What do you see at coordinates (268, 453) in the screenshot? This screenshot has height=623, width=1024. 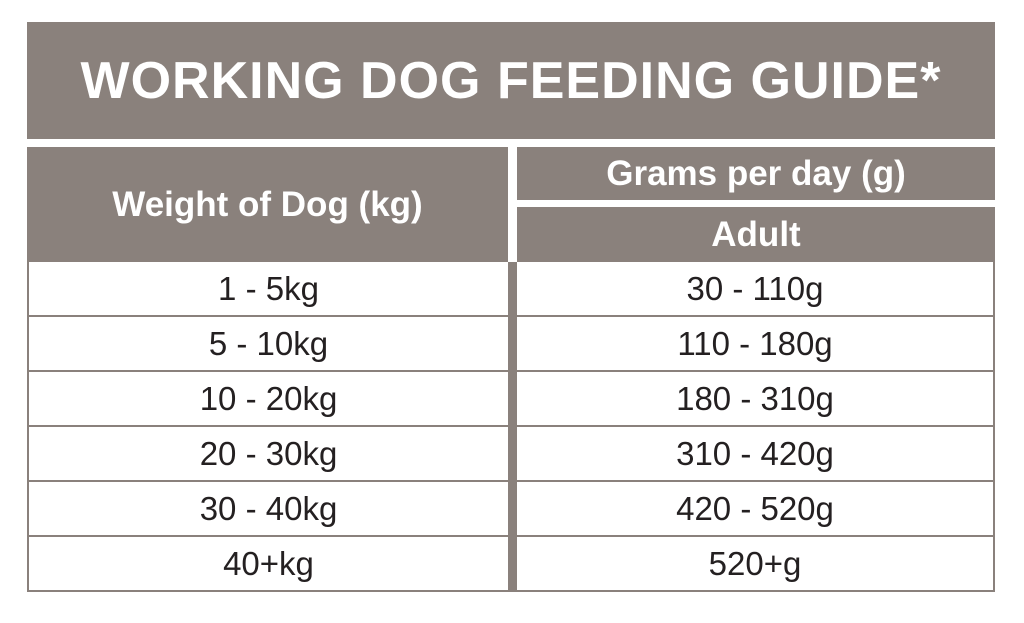 I see `weight-cell: 20 - 30kg` at bounding box center [268, 453].